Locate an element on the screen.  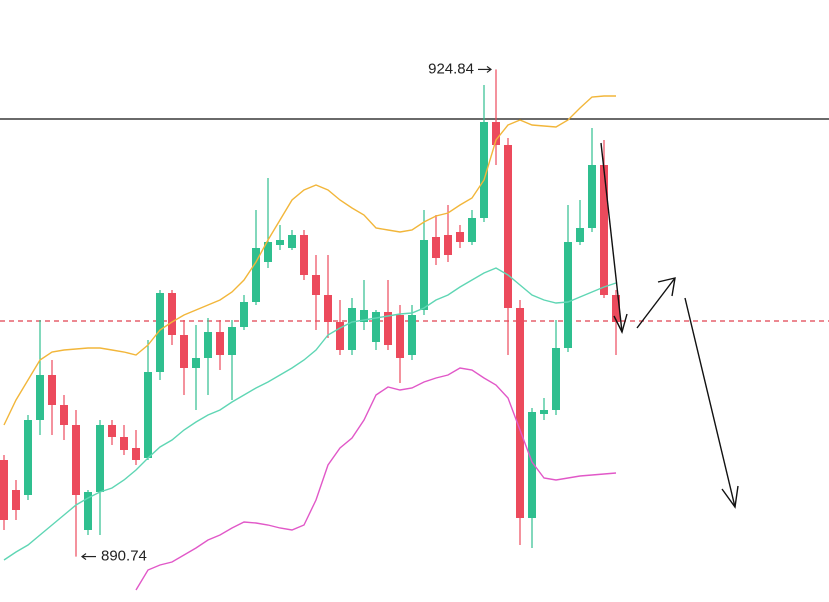
high-annotation: 924.84 is located at coordinates (451, 68).